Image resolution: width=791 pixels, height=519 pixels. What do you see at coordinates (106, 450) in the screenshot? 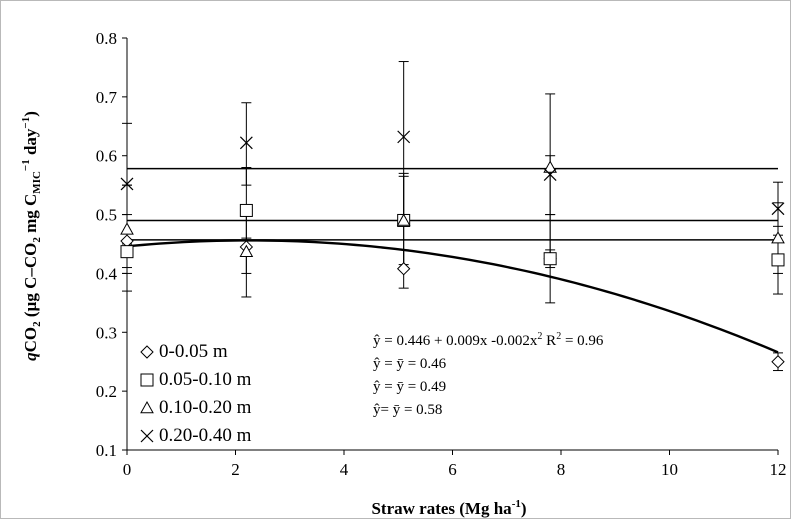
I see `y-tick-label: 0.1` at bounding box center [106, 450].